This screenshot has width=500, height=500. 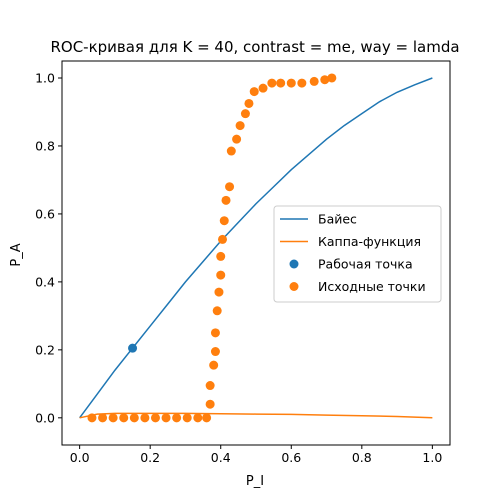 I want to click on legend-label-1: Каппа-функция, so click(x=369, y=241).